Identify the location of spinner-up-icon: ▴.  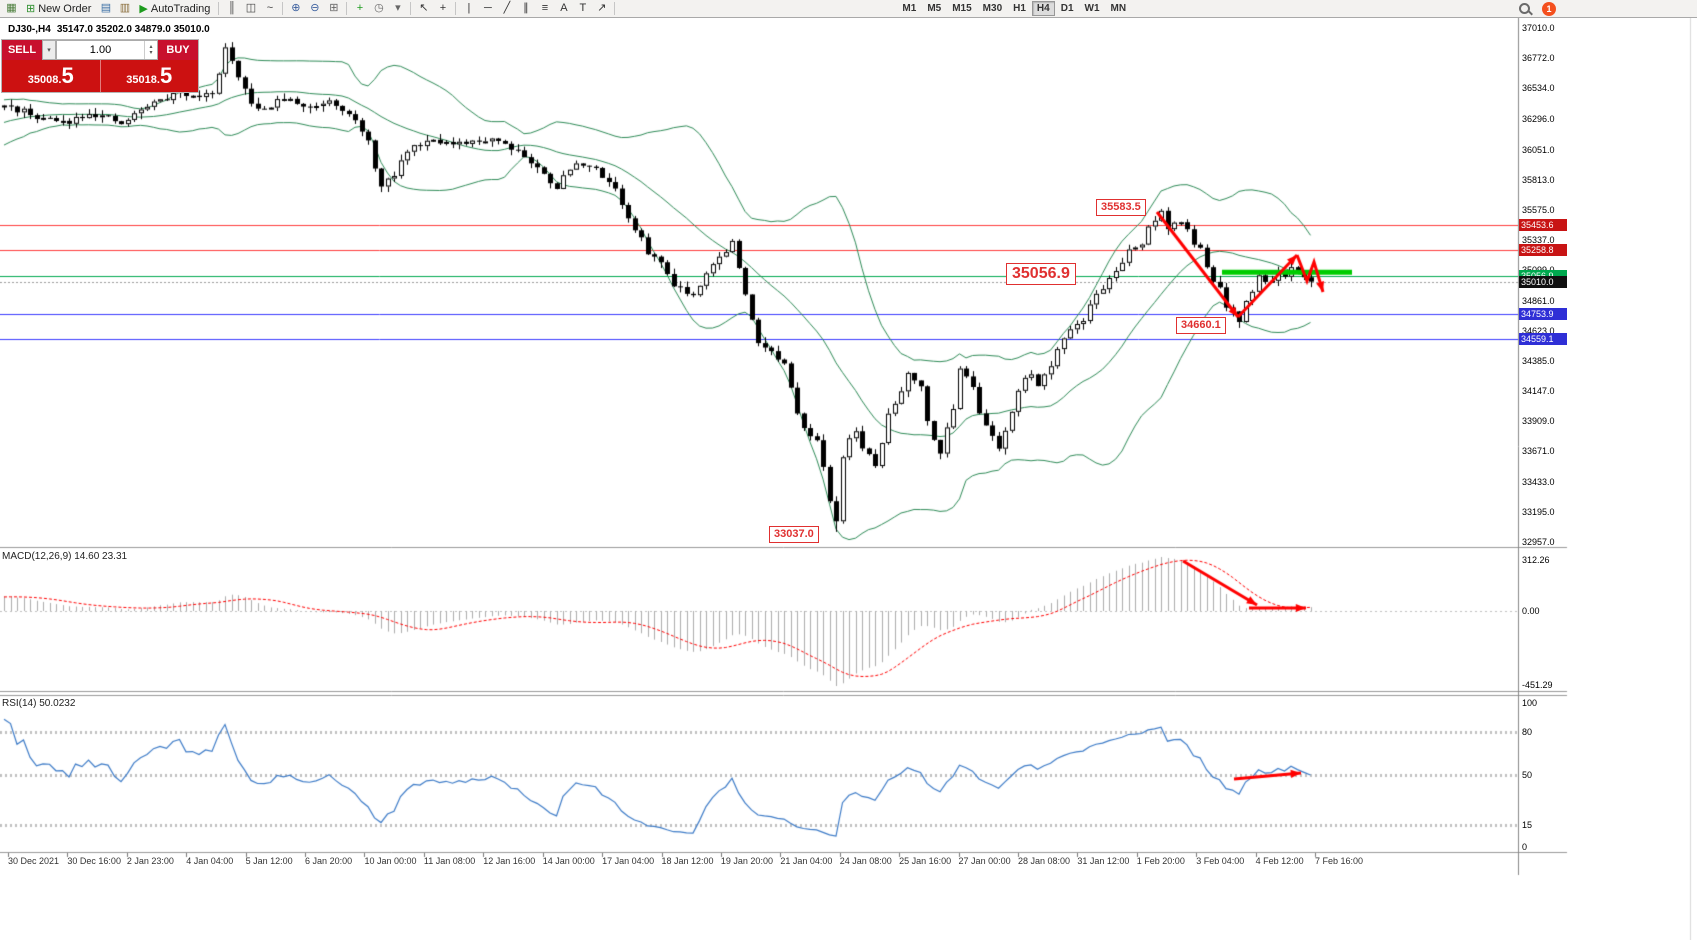
(151, 47).